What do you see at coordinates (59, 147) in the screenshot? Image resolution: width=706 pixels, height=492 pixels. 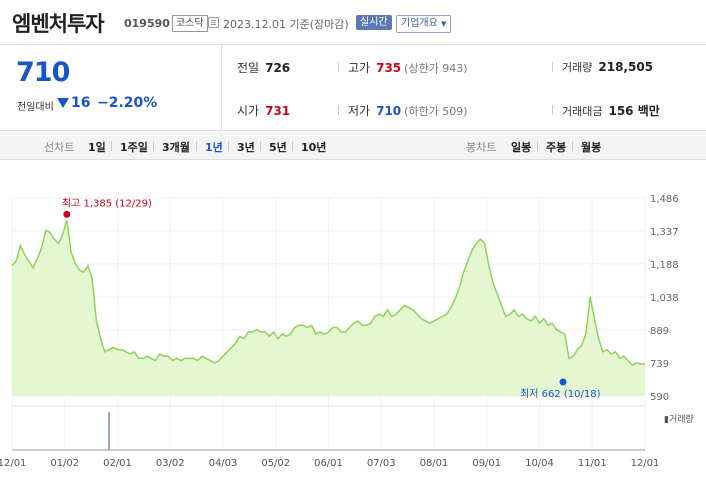 I see `line-chart-label: 선차트` at bounding box center [59, 147].